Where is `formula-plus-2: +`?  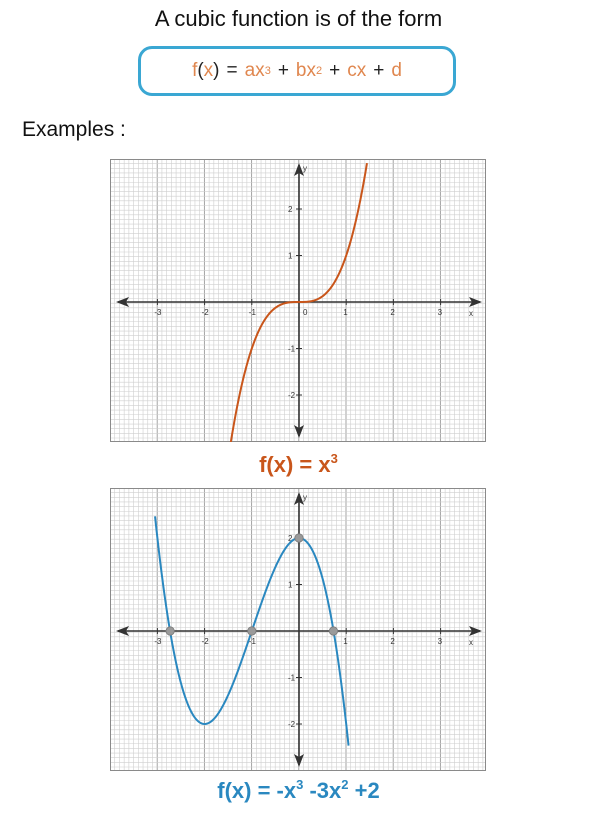 formula-plus-2: + is located at coordinates (335, 70).